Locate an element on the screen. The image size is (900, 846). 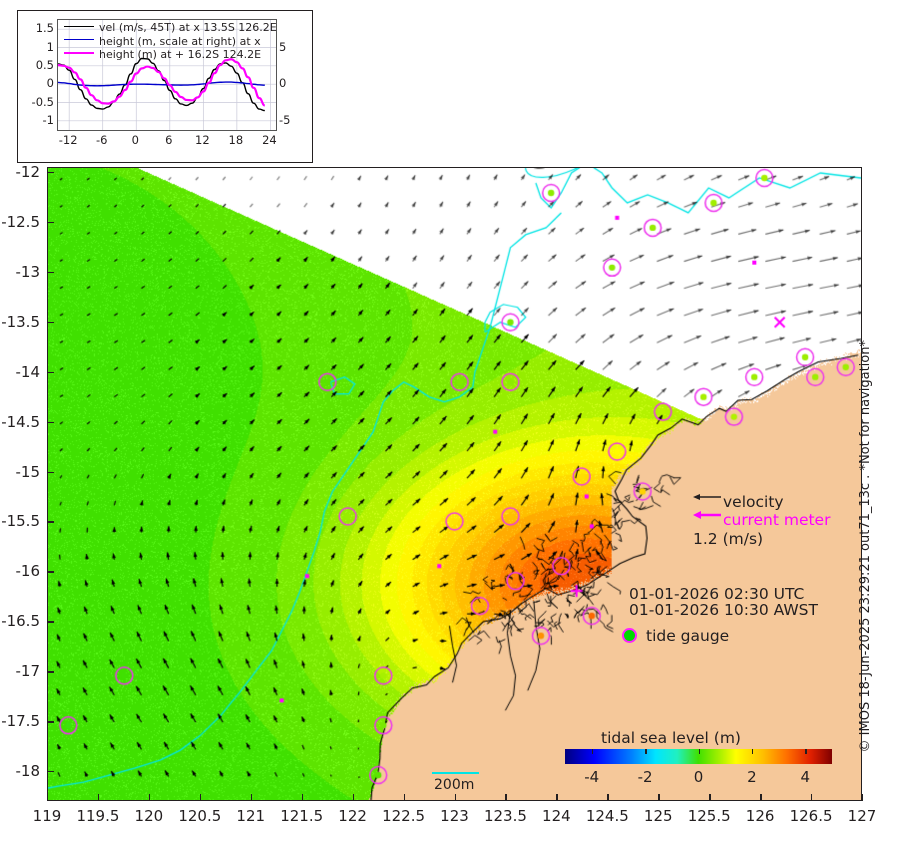
inset-xtick: 6 is located at coordinates (169, 140).